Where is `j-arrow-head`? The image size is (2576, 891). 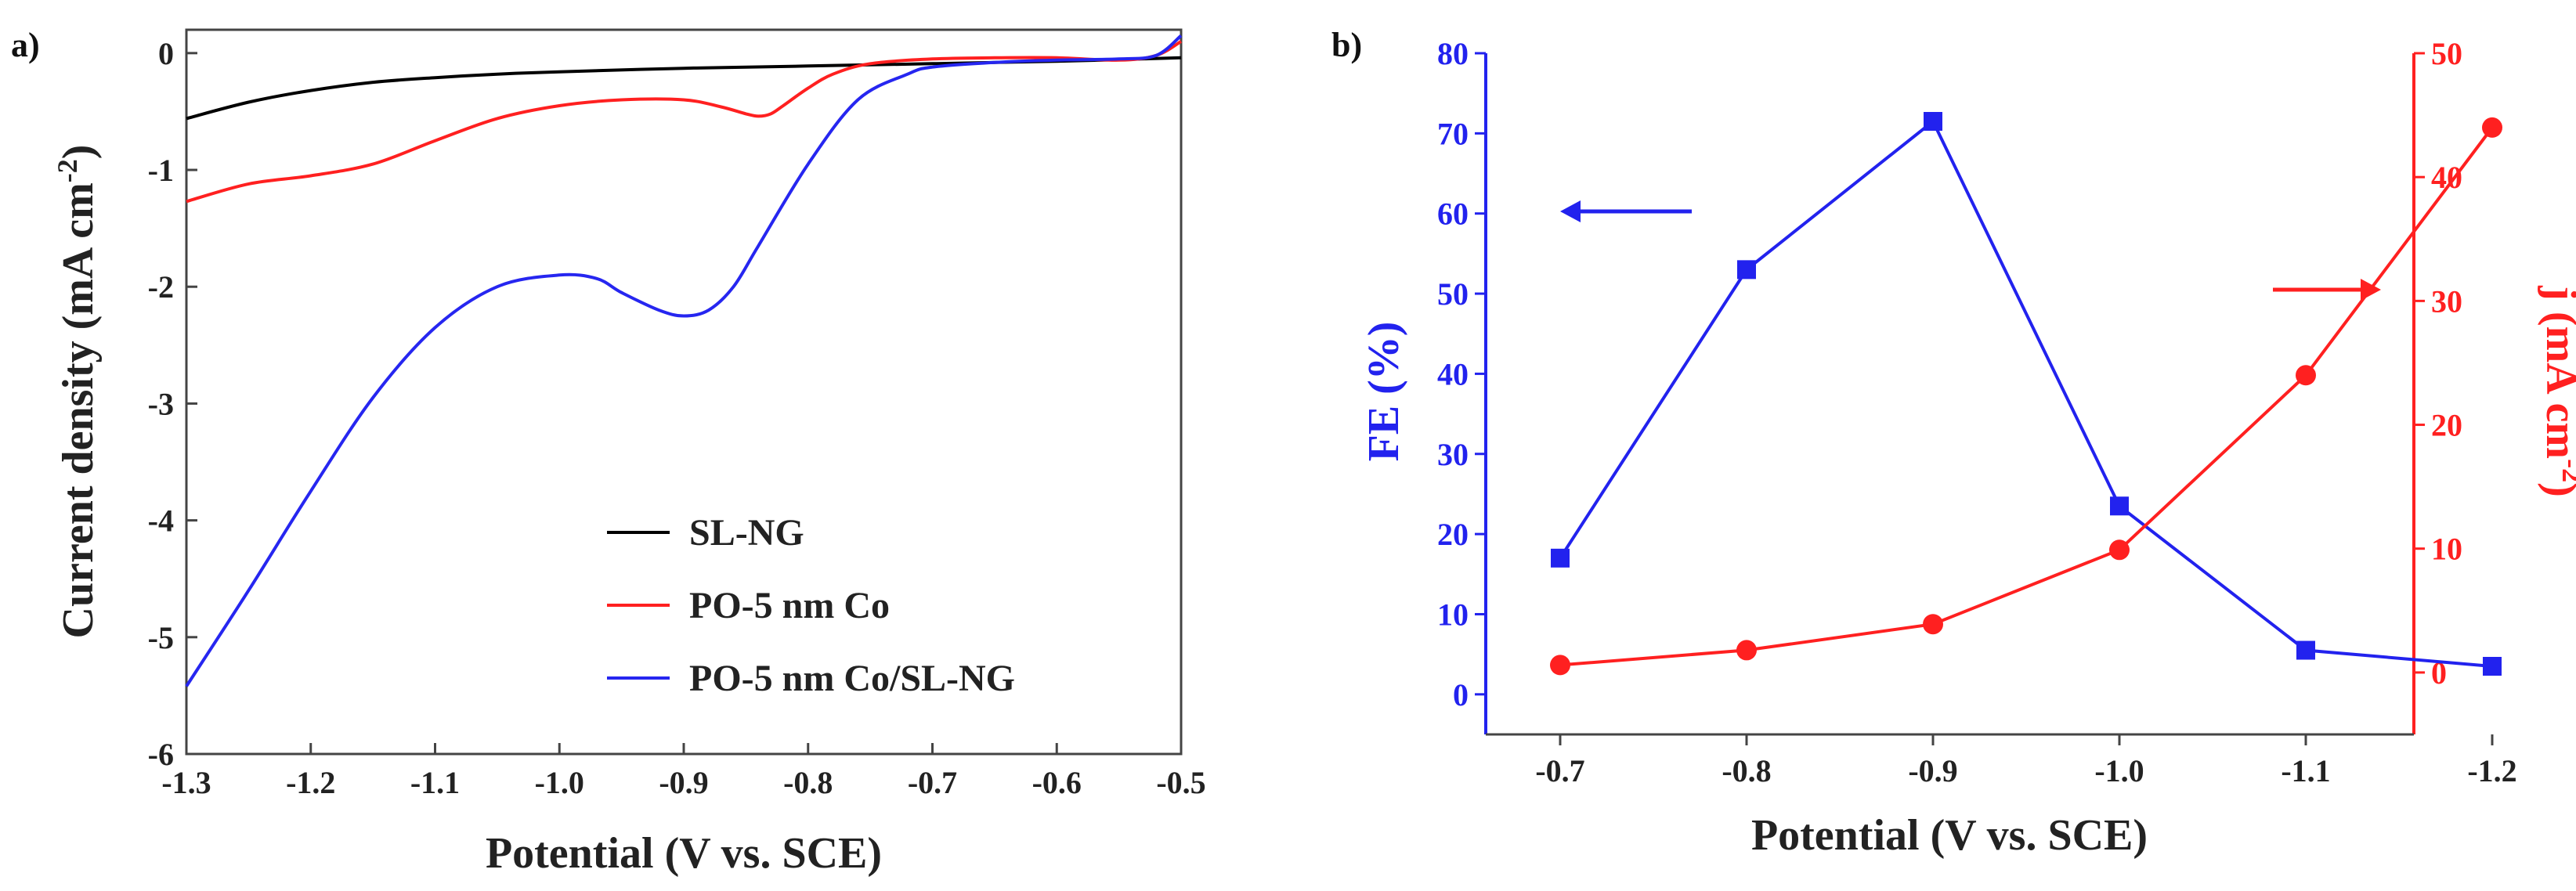
j-arrow-head is located at coordinates (2371, 290).